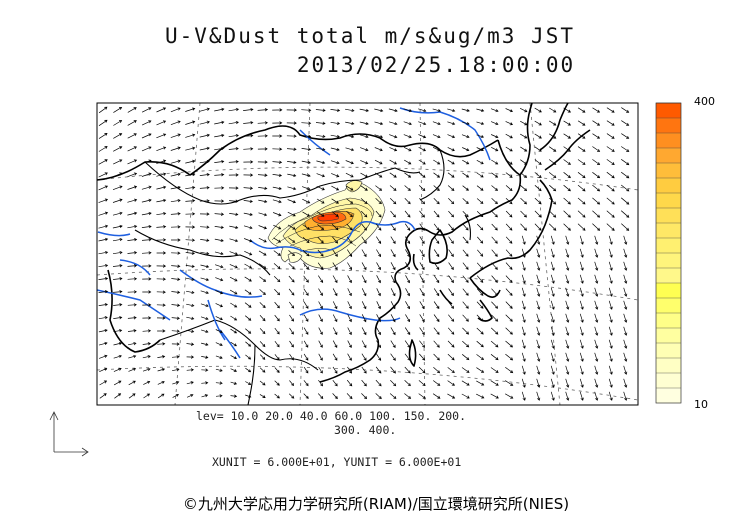  What do you see at coordinates (701, 404) in the screenshot?
I see `colorbar-min-label: 10` at bounding box center [701, 404].